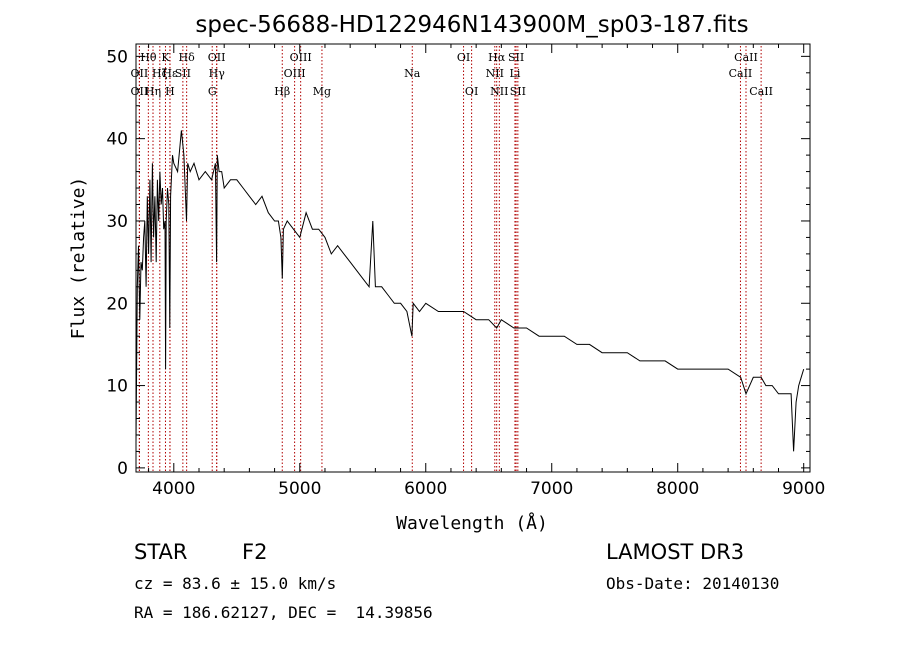 This screenshot has height=649, width=900. Describe the element at coordinates (803, 489) in the screenshot. I see `x-tick-label: 9000` at that location.